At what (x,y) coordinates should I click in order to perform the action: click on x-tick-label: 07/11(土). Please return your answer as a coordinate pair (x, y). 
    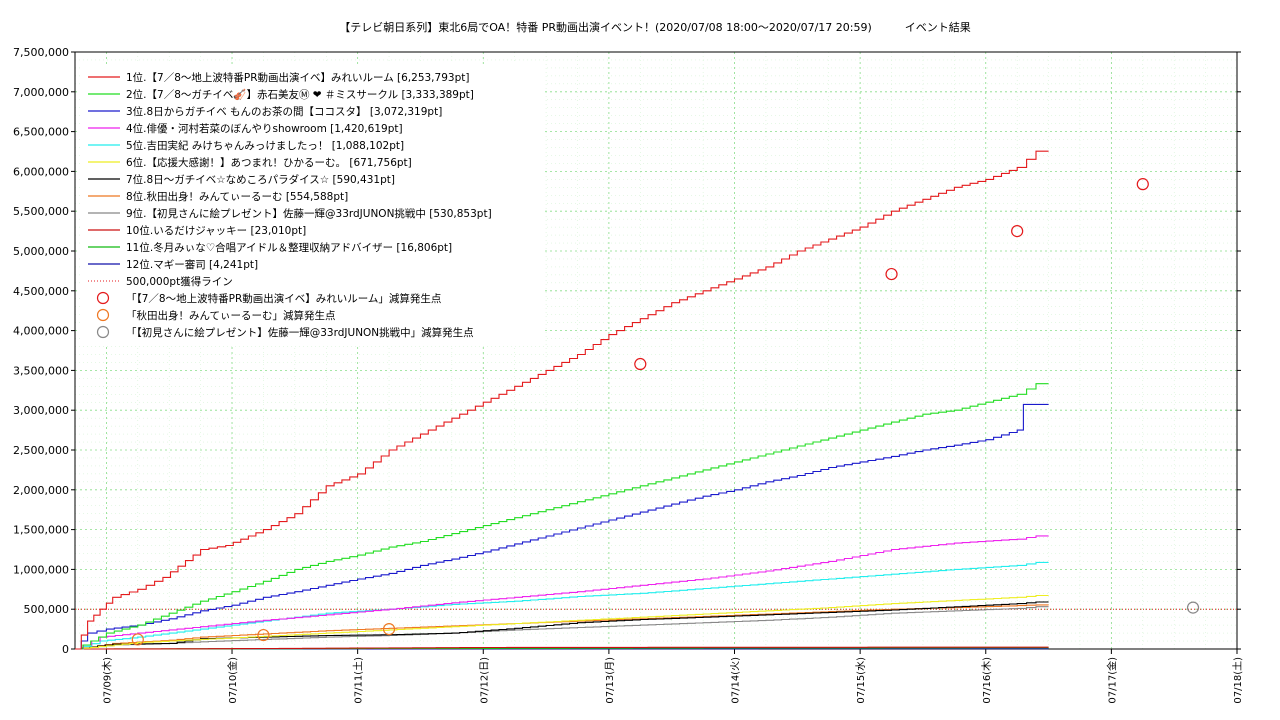
    Looking at the image, I should click on (358, 680).